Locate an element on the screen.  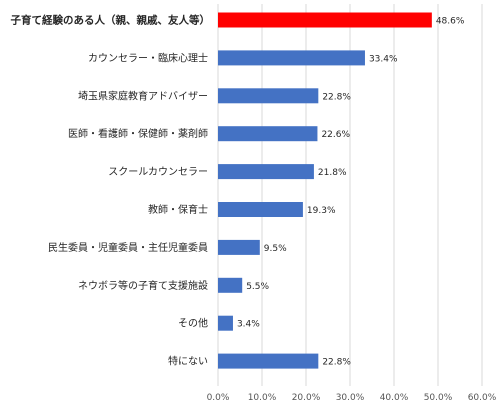
category-label: その他 is located at coordinates (193, 323).